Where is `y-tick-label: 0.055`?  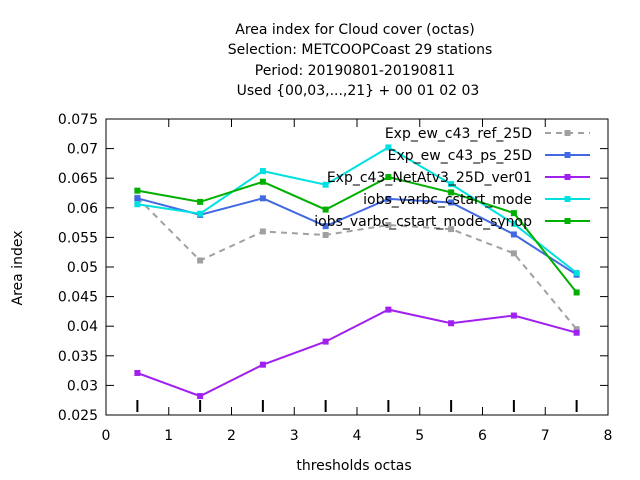
y-tick-label: 0.055 is located at coordinates (78, 238).